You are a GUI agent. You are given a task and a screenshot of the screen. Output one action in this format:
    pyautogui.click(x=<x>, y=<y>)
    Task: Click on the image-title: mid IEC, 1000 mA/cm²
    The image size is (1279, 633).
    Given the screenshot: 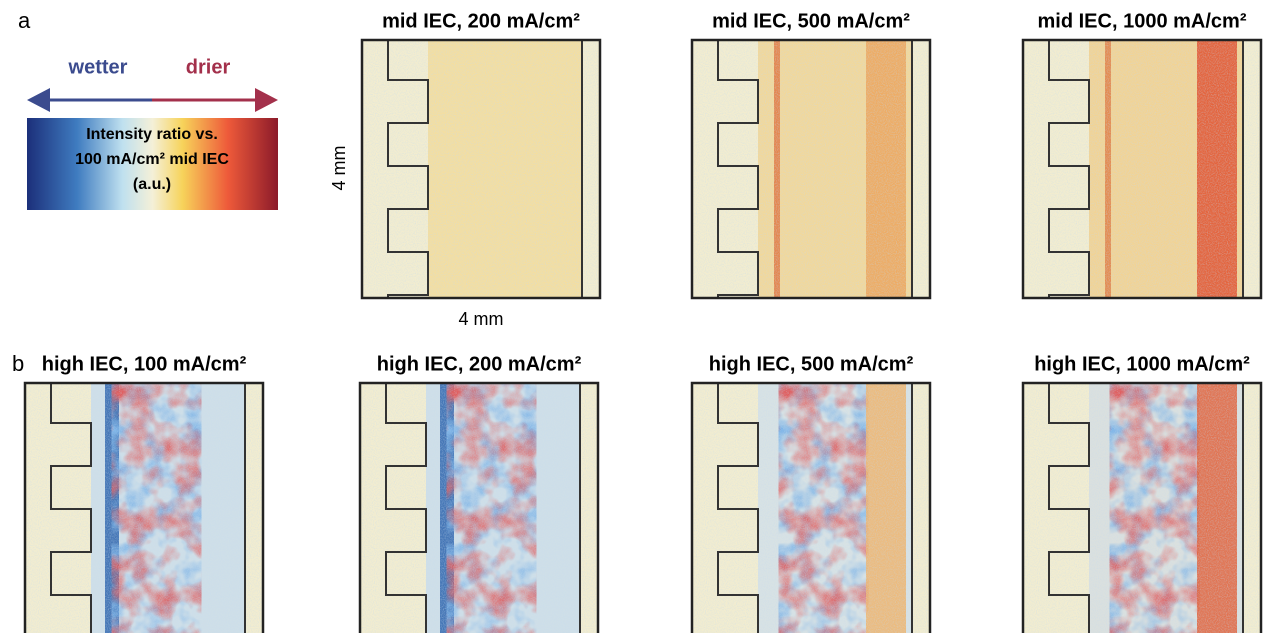 What is the action you would take?
    pyautogui.click(x=1142, y=21)
    